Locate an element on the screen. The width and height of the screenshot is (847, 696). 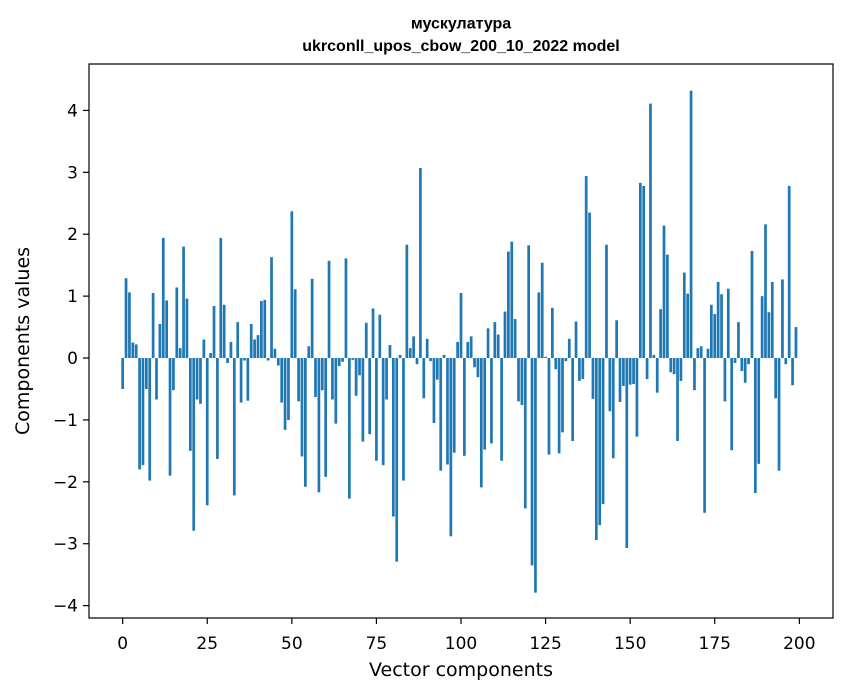
y-tick-label: −1 is located at coordinates (65, 421).